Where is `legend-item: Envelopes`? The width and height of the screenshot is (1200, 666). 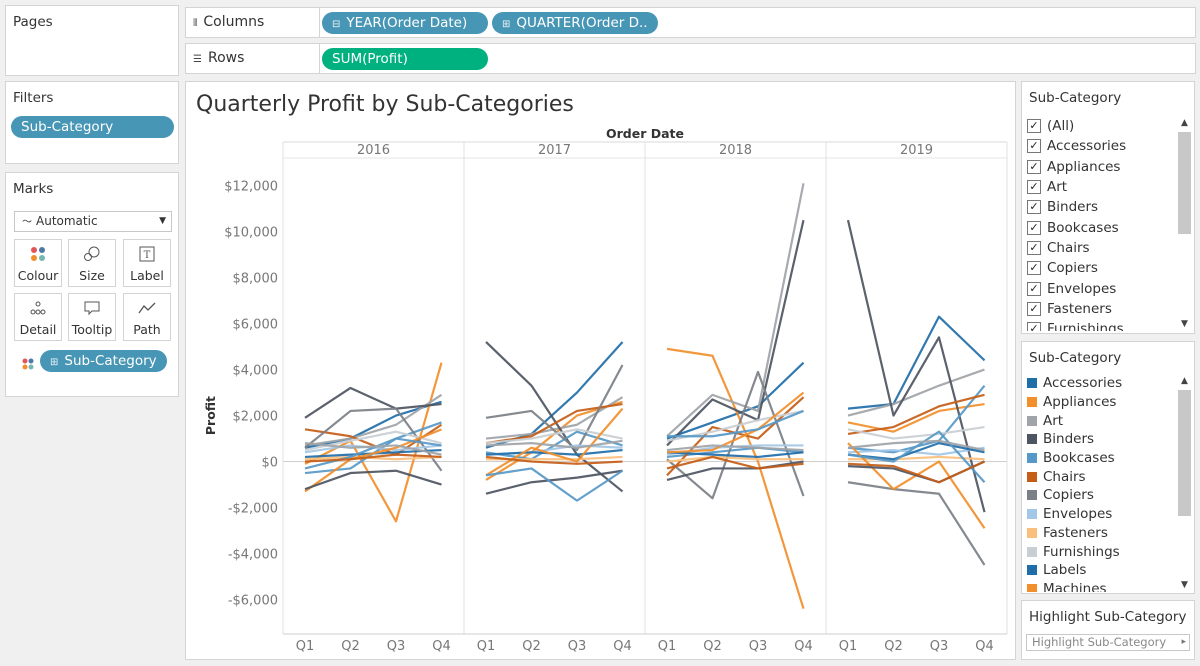
legend-item: Envelopes is located at coordinates (1102, 514).